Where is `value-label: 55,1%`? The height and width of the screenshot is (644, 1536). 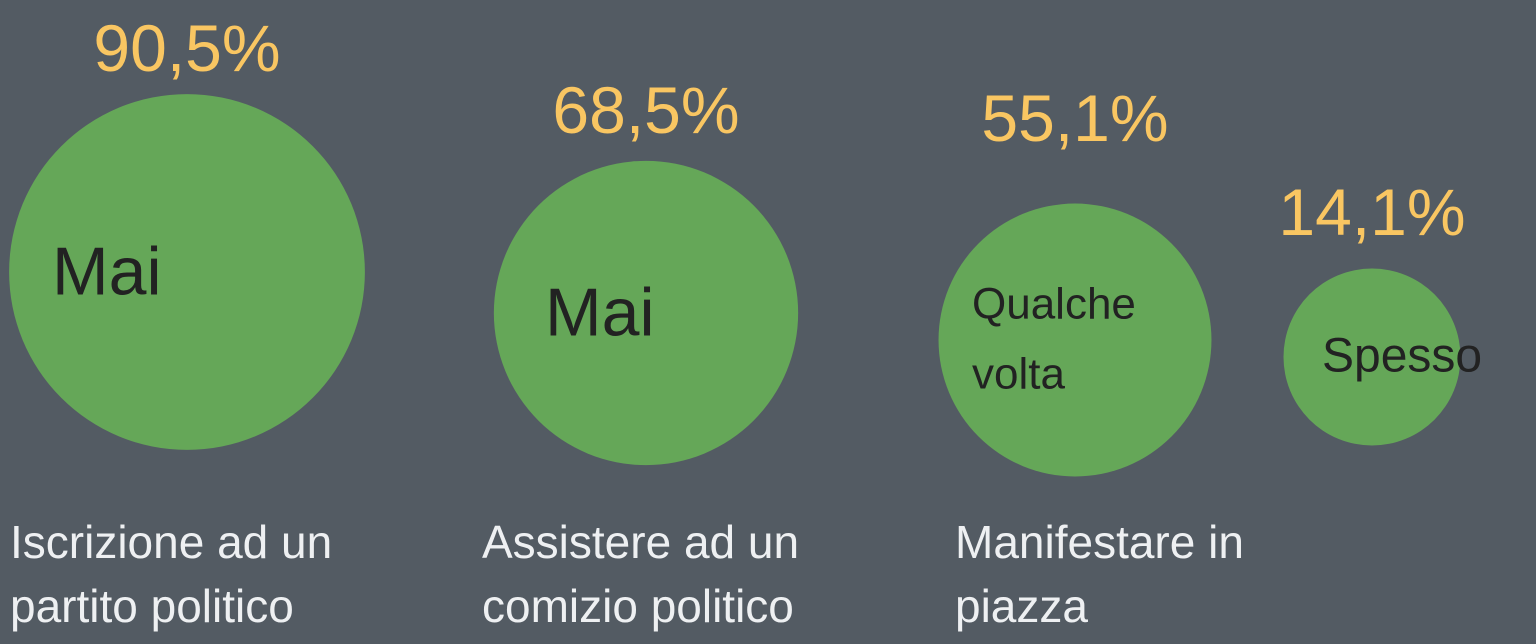
value-label: 55,1% is located at coordinates (1075, 118).